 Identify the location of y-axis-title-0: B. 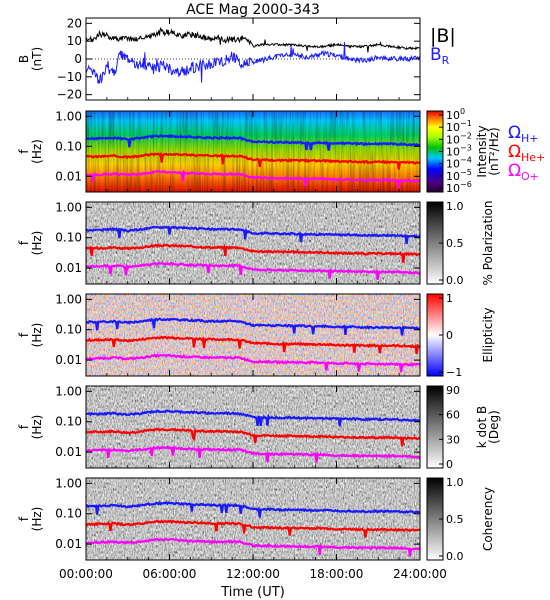
(24, 59).